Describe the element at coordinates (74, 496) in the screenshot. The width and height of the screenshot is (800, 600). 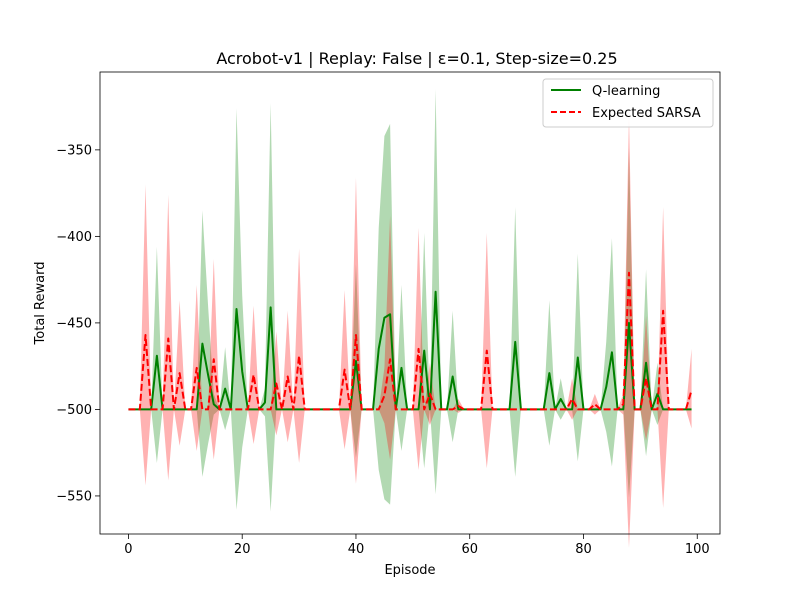
I see `y-tick-label: −550` at that location.